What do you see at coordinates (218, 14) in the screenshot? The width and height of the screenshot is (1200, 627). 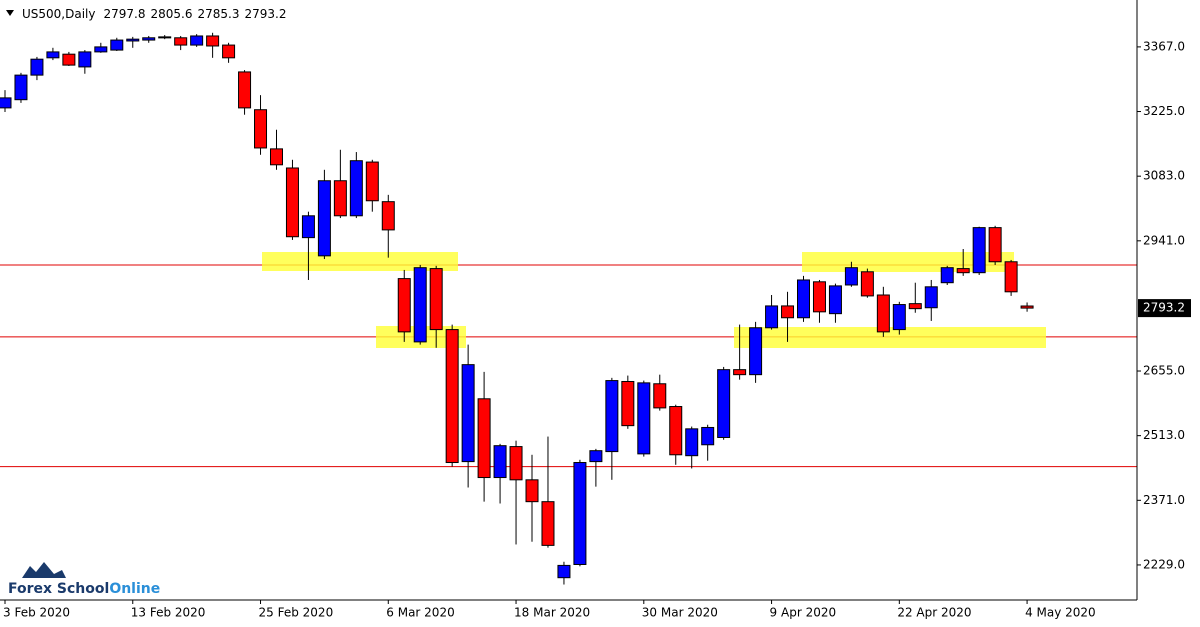 I see `hdr-low: 2785.3` at bounding box center [218, 14].